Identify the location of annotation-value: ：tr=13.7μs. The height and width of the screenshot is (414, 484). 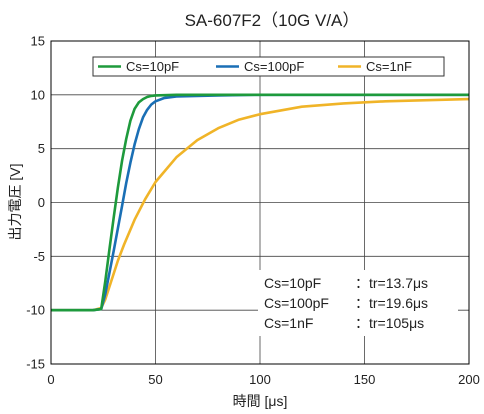
(391, 283).